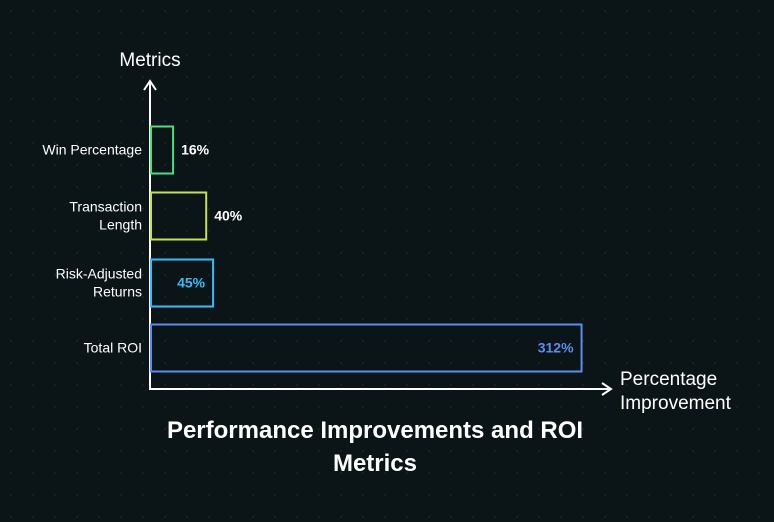 The width and height of the screenshot is (774, 522). What do you see at coordinates (556, 348) in the screenshot?
I see `value-label: 312%` at bounding box center [556, 348].